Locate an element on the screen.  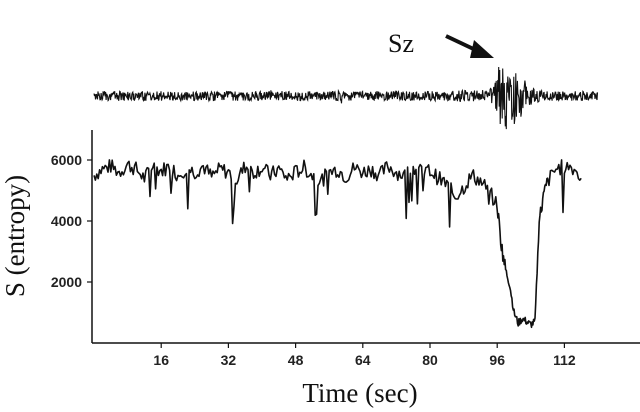
x-axis-title: Time (sec) is located at coordinates (359, 393).